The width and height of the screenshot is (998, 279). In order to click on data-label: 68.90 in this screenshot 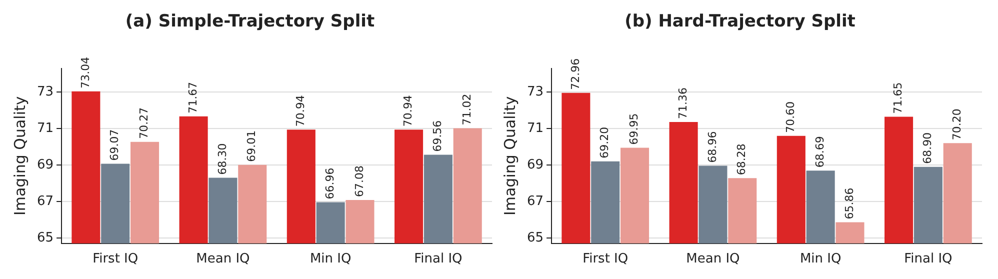, I will do `click(927, 148)`.